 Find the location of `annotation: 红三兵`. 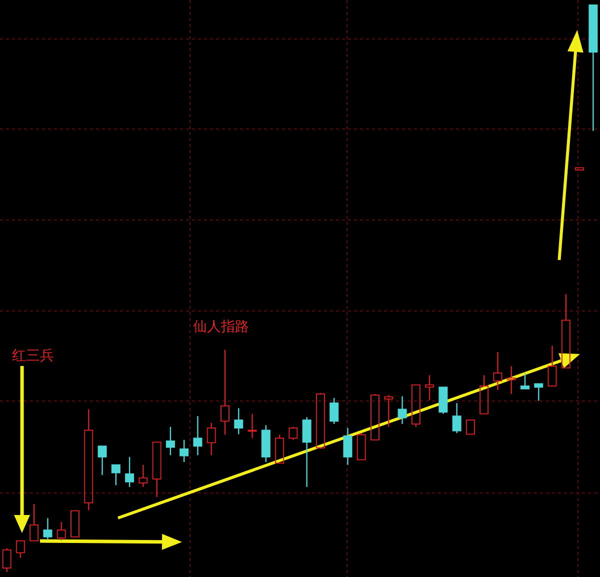

annotation: 红三兵 is located at coordinates (33, 356).